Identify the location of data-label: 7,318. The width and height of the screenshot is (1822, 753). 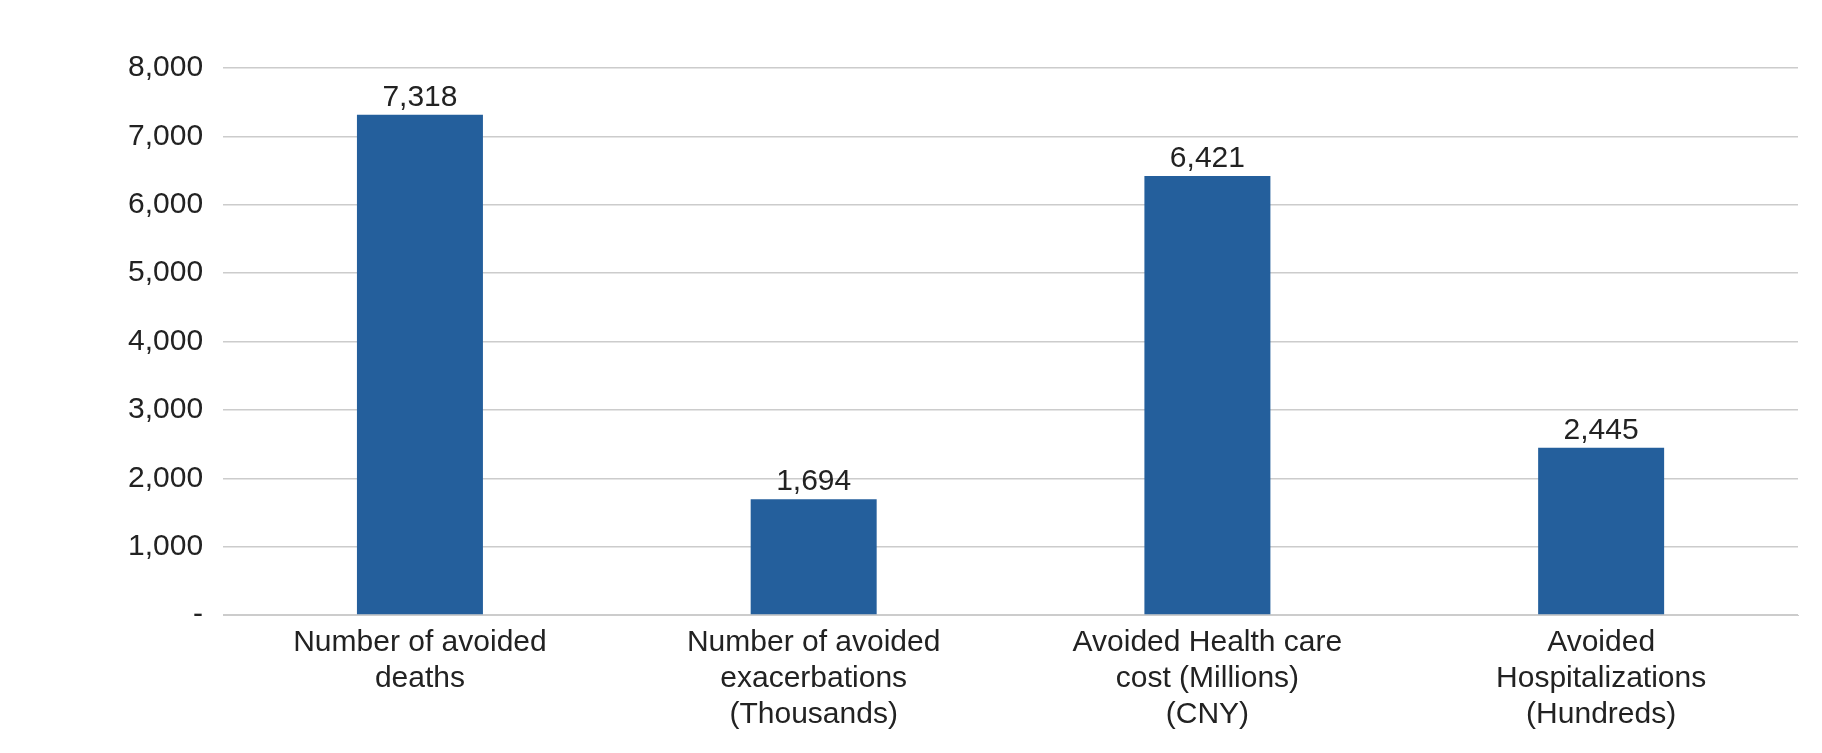
(420, 95).